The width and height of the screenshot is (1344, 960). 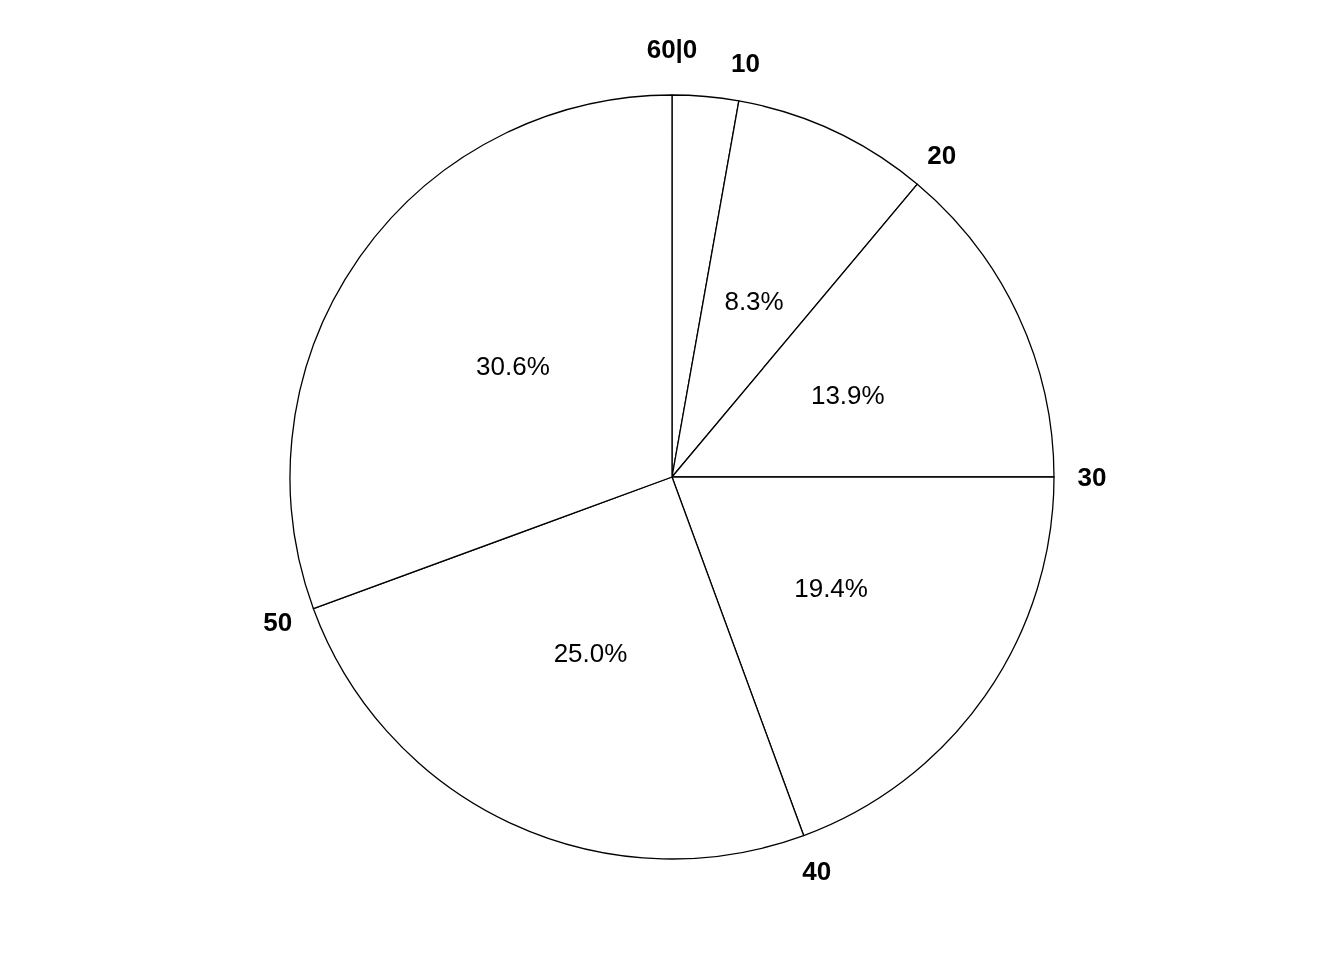 What do you see at coordinates (513, 365) in the screenshot?
I see `data-label: 30.6%` at bounding box center [513, 365].